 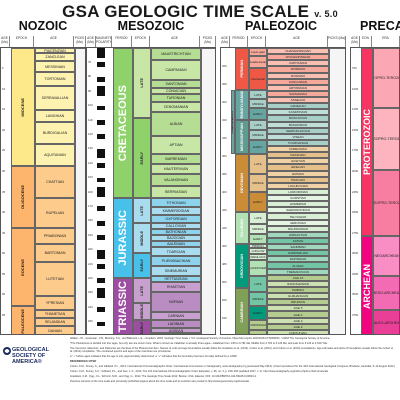 I want to click on cenozoic-age-label: YPRESIAN, so click(x=55, y=303).